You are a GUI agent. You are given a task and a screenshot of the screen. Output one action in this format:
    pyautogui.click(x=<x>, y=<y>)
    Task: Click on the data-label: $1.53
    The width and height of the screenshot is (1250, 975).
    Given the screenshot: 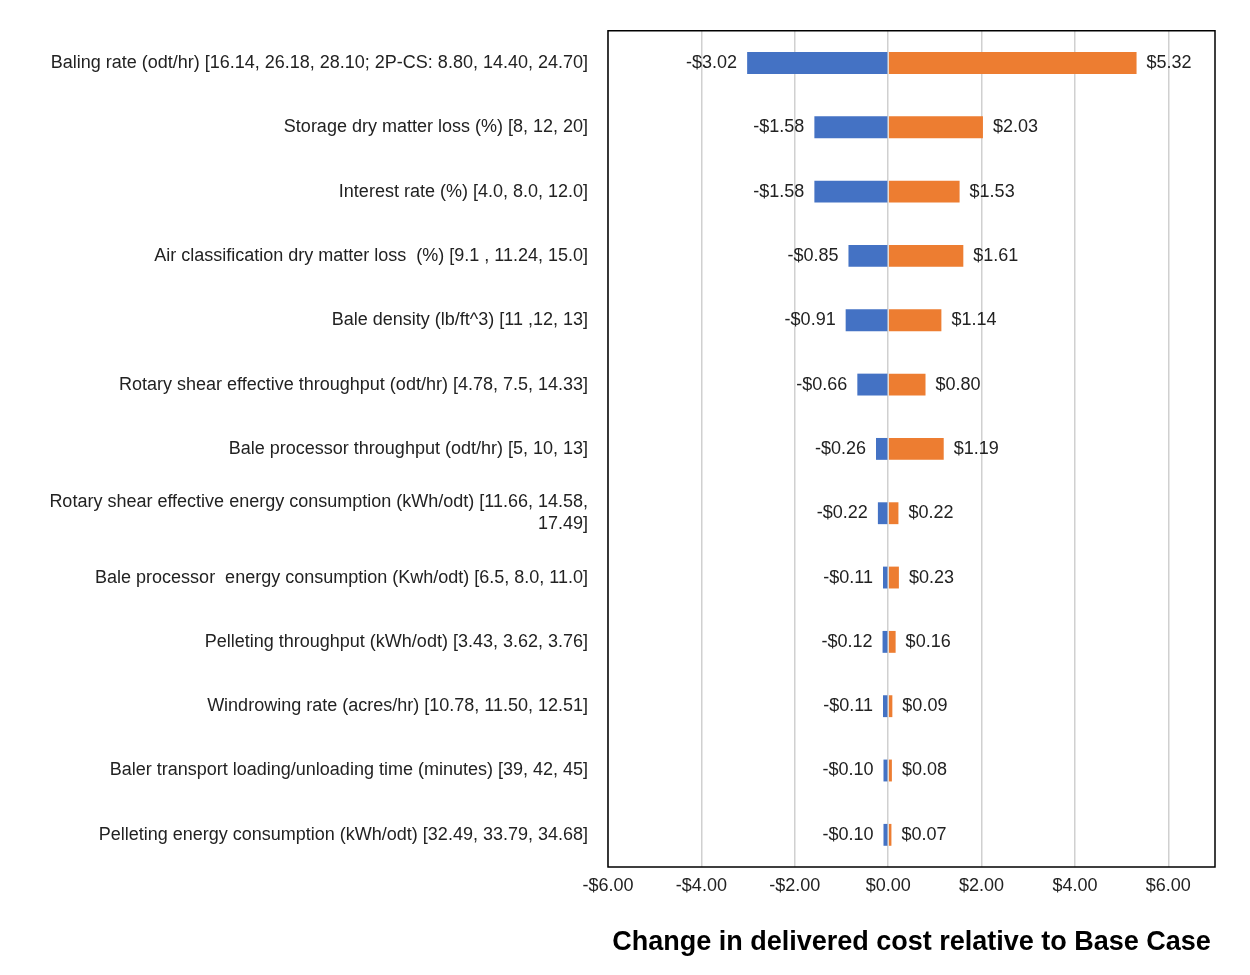 What is the action you would take?
    pyautogui.click(x=992, y=190)
    